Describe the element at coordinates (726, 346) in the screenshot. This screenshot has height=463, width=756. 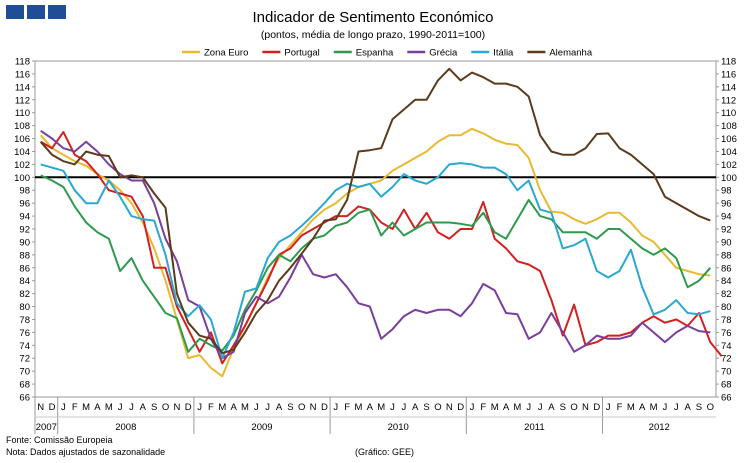
I see `y-tick-label: 74` at that location.